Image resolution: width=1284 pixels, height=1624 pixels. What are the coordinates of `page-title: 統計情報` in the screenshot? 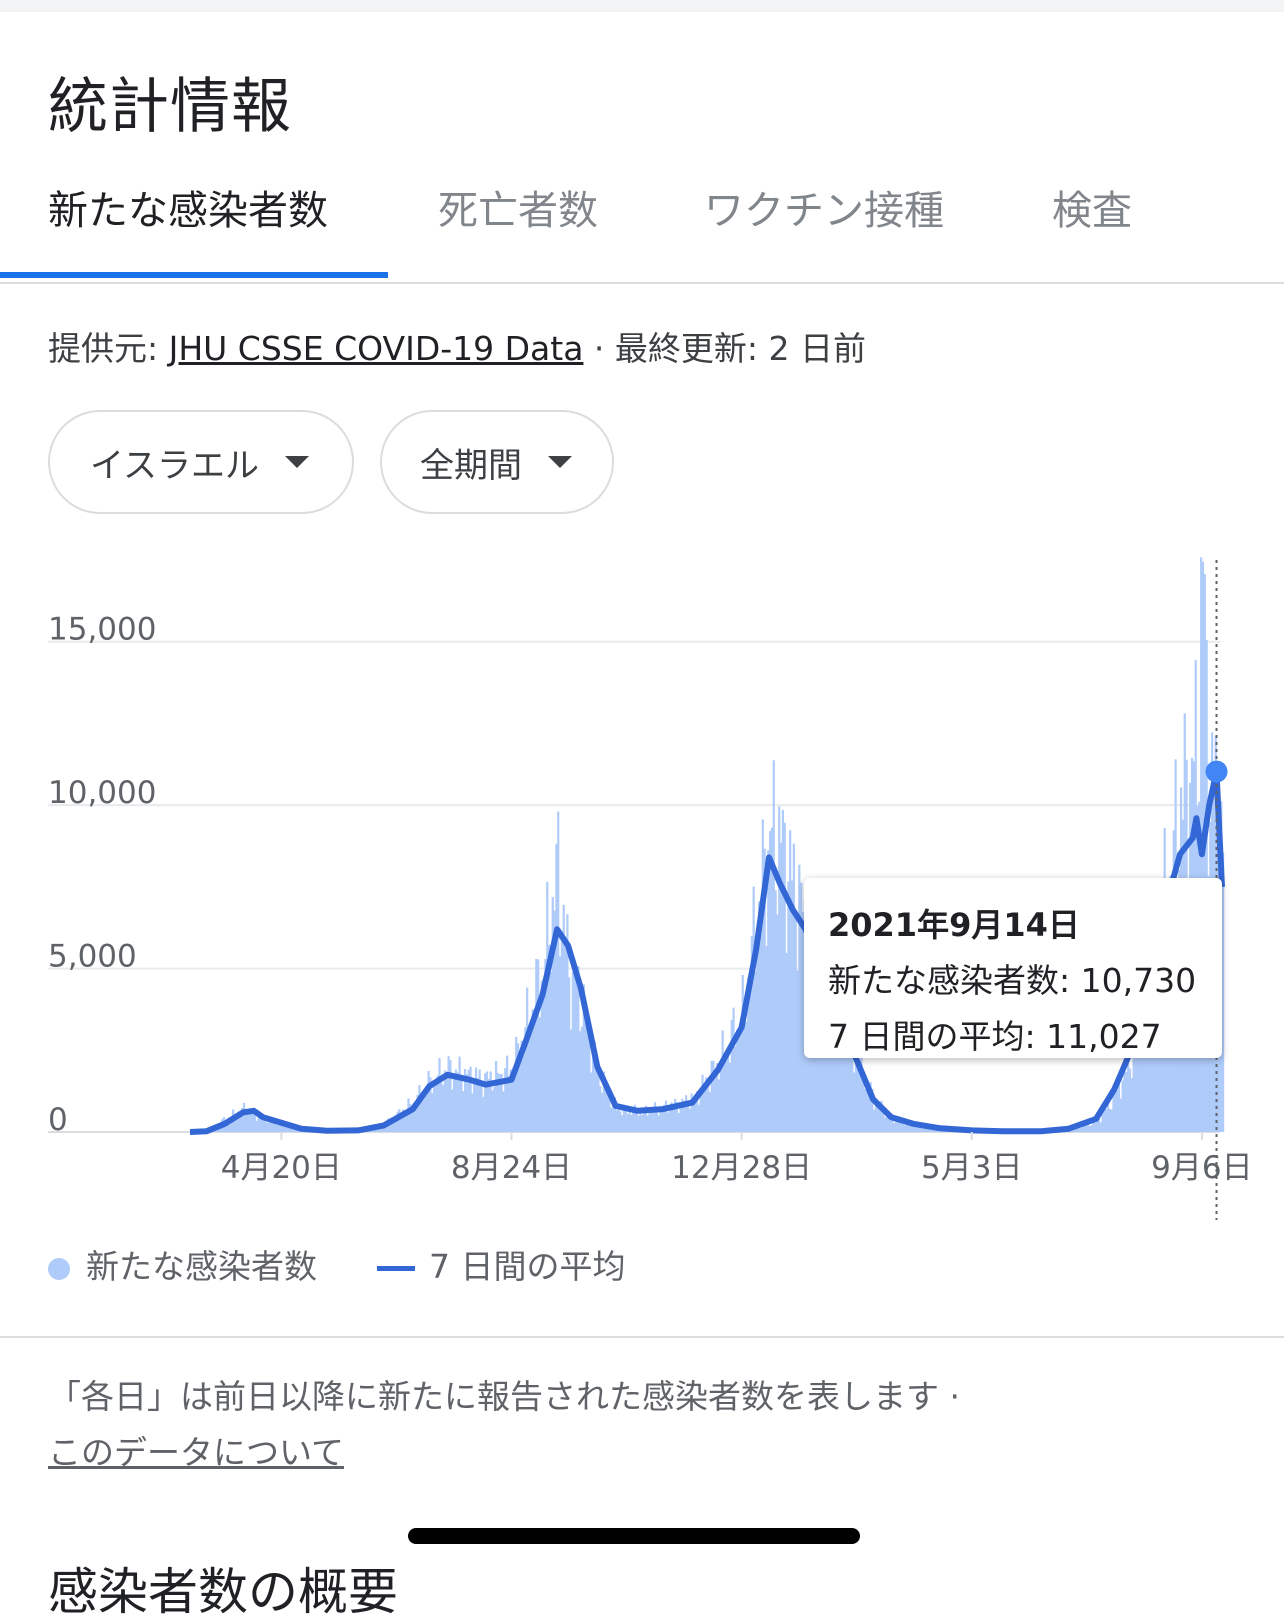 It's located at (170, 101).